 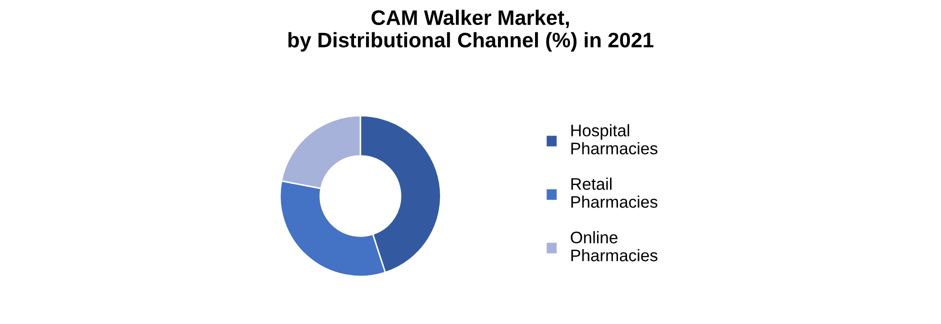 What do you see at coordinates (471, 31) in the screenshot?
I see `chart-title: CAM Walker Market, by Distributional Channel (%) in 2021` at bounding box center [471, 31].